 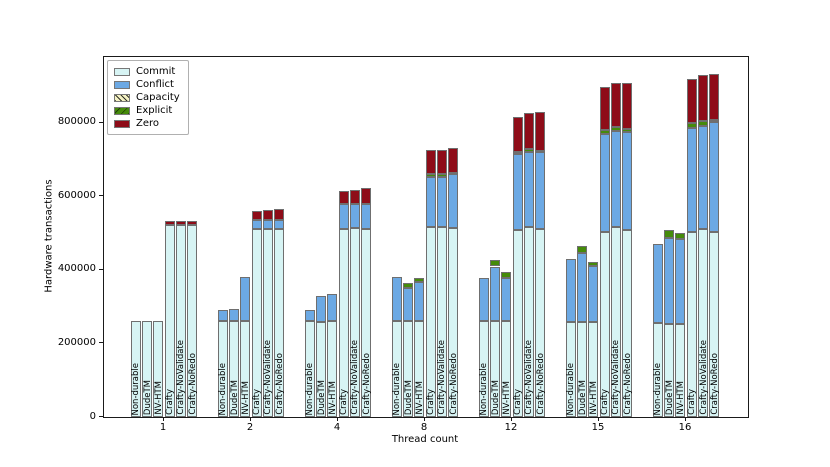 I want to click on legend-swatch-commit, so click(x=122, y=71).